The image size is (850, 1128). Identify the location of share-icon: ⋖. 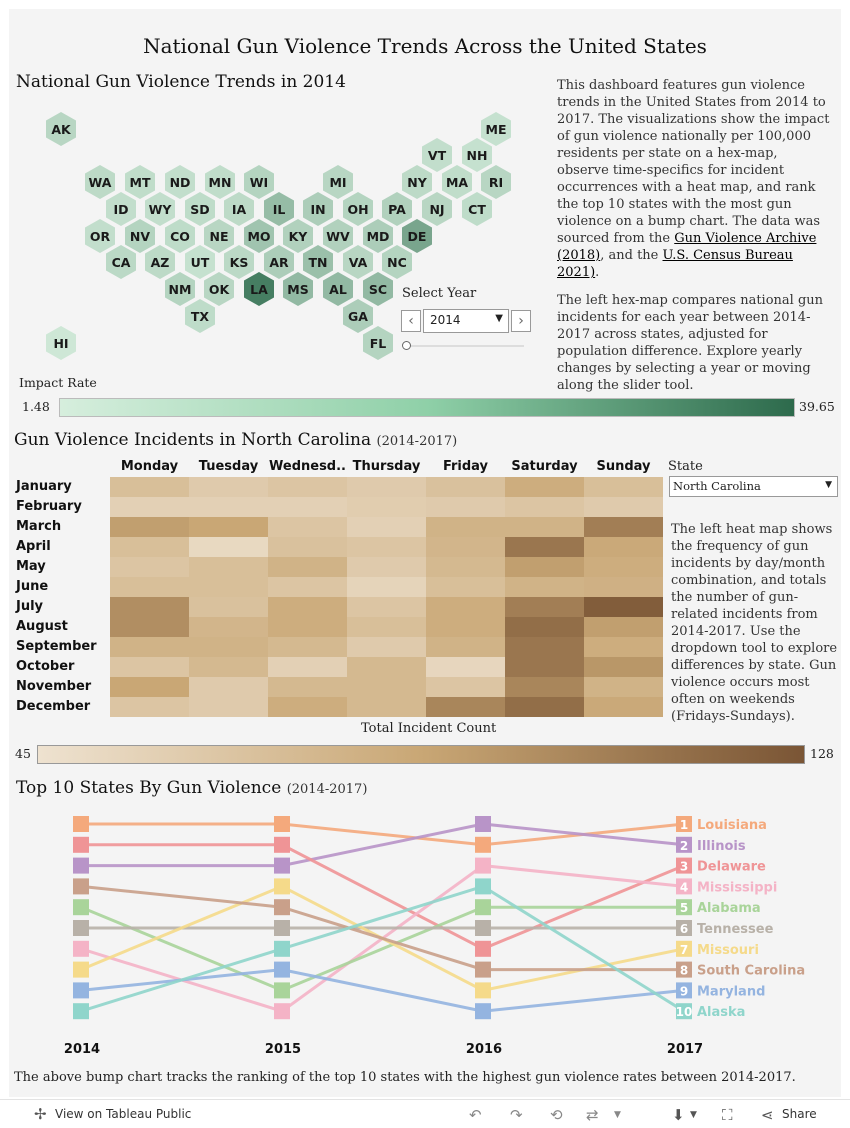
(767, 1115).